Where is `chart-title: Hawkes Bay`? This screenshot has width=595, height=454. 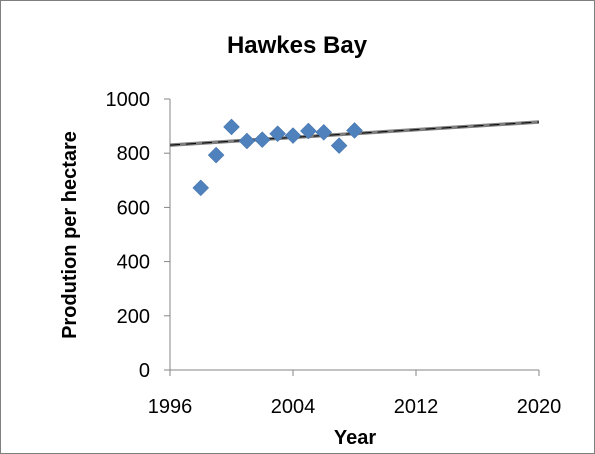
chart-title: Hawkes Bay is located at coordinates (297, 45).